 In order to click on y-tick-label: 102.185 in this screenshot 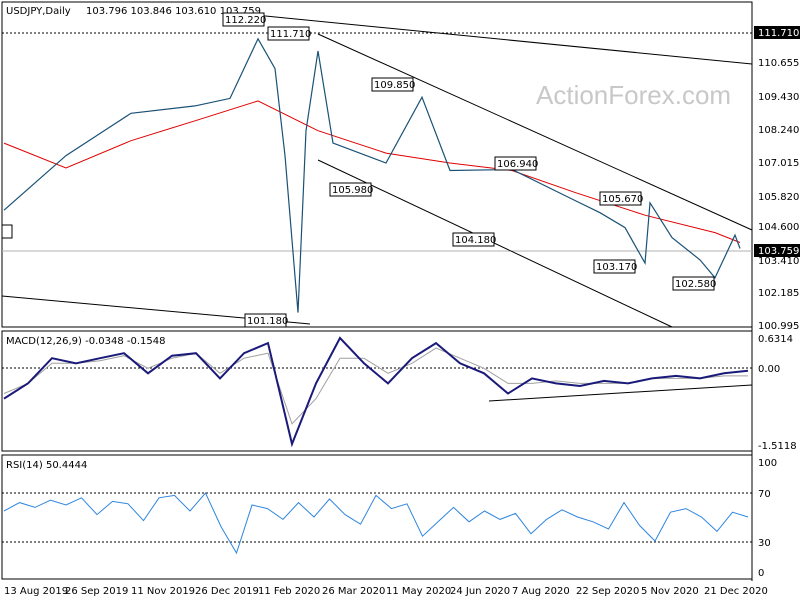, I will do `click(778, 293)`.